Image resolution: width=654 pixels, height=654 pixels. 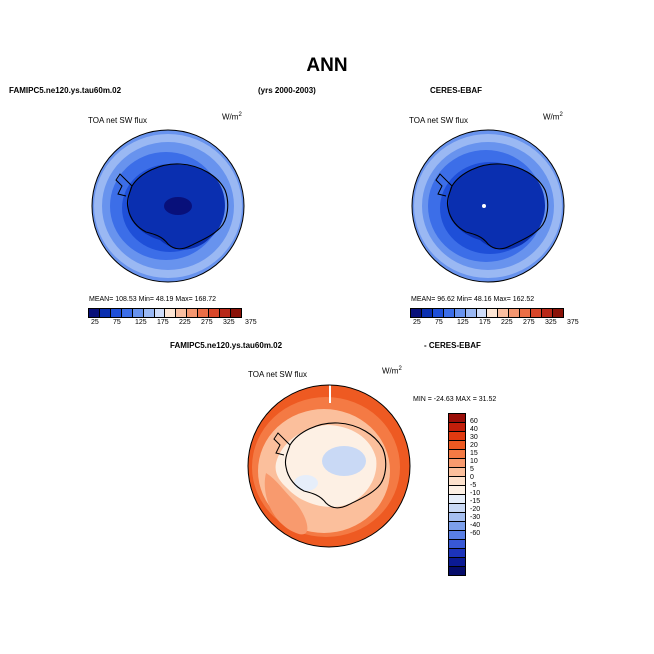 What do you see at coordinates (475, 525) in the screenshot?
I see `colorbar-tick-label: -40` at bounding box center [475, 525].